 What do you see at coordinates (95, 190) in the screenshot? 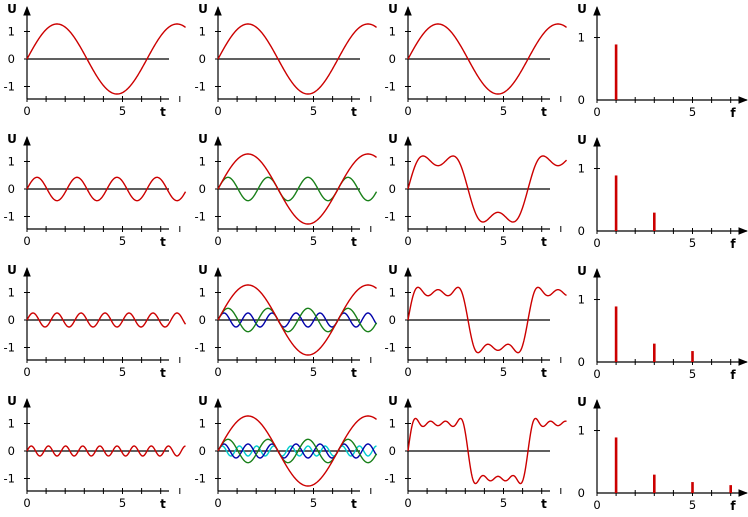
I see `panel-single-harmonic: 1 0 -1 0 5 t U` at bounding box center [95, 190].